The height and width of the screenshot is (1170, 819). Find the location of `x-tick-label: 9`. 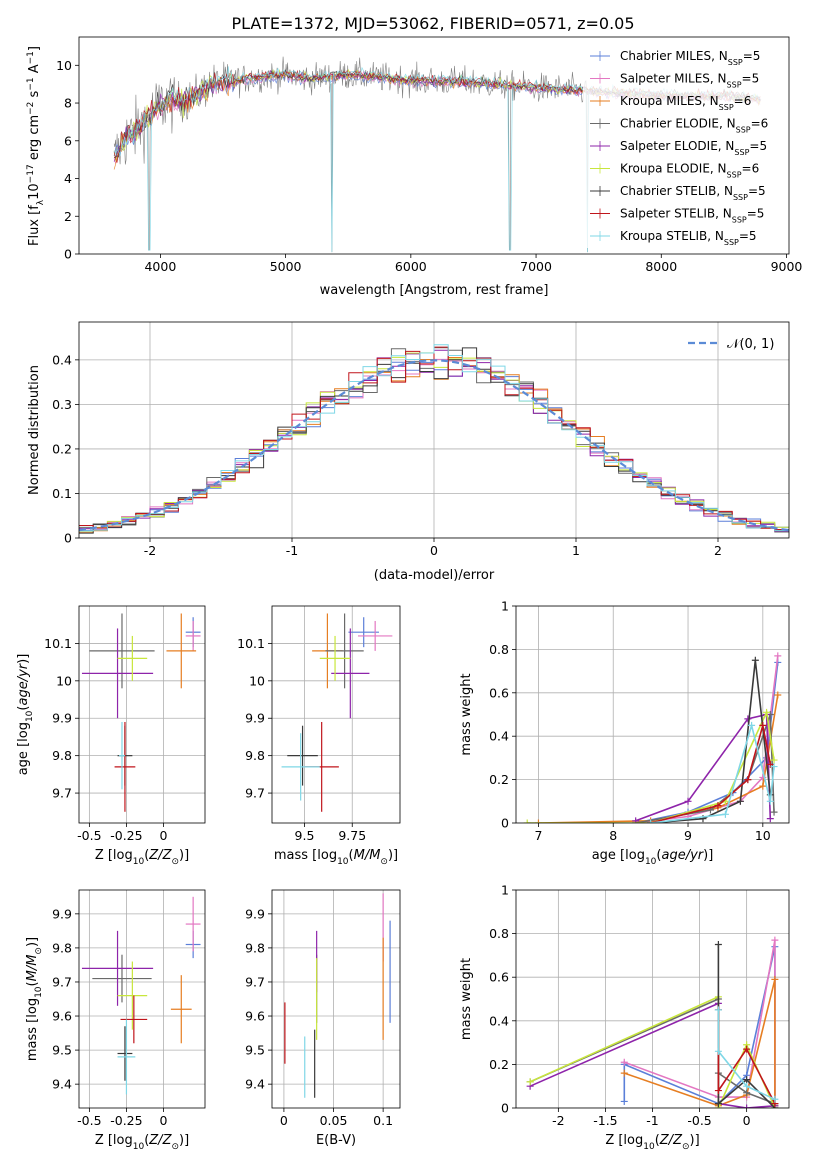

x-tick-label: 9 is located at coordinates (688, 835).